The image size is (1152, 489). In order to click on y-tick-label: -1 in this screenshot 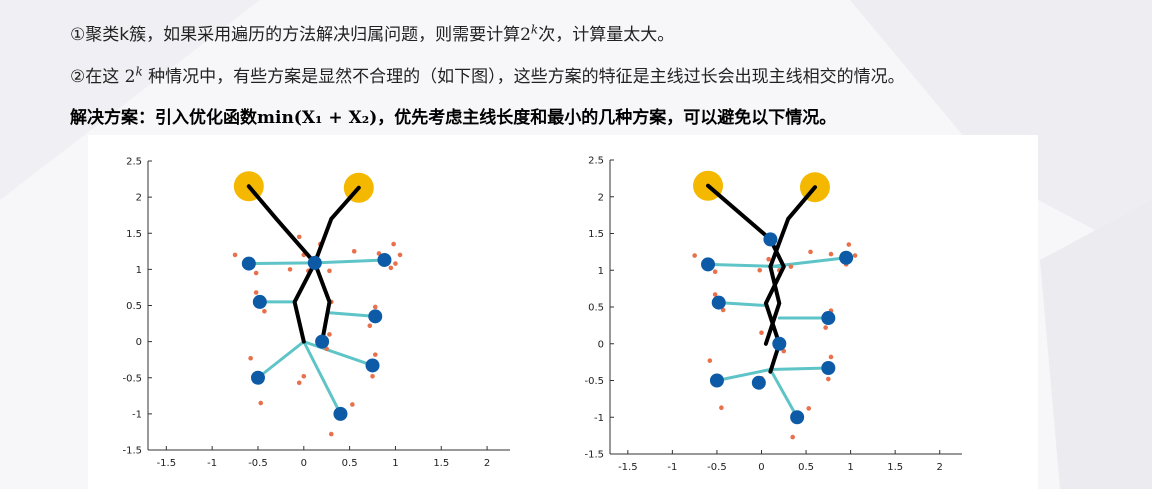, I will do `click(137, 414)`.